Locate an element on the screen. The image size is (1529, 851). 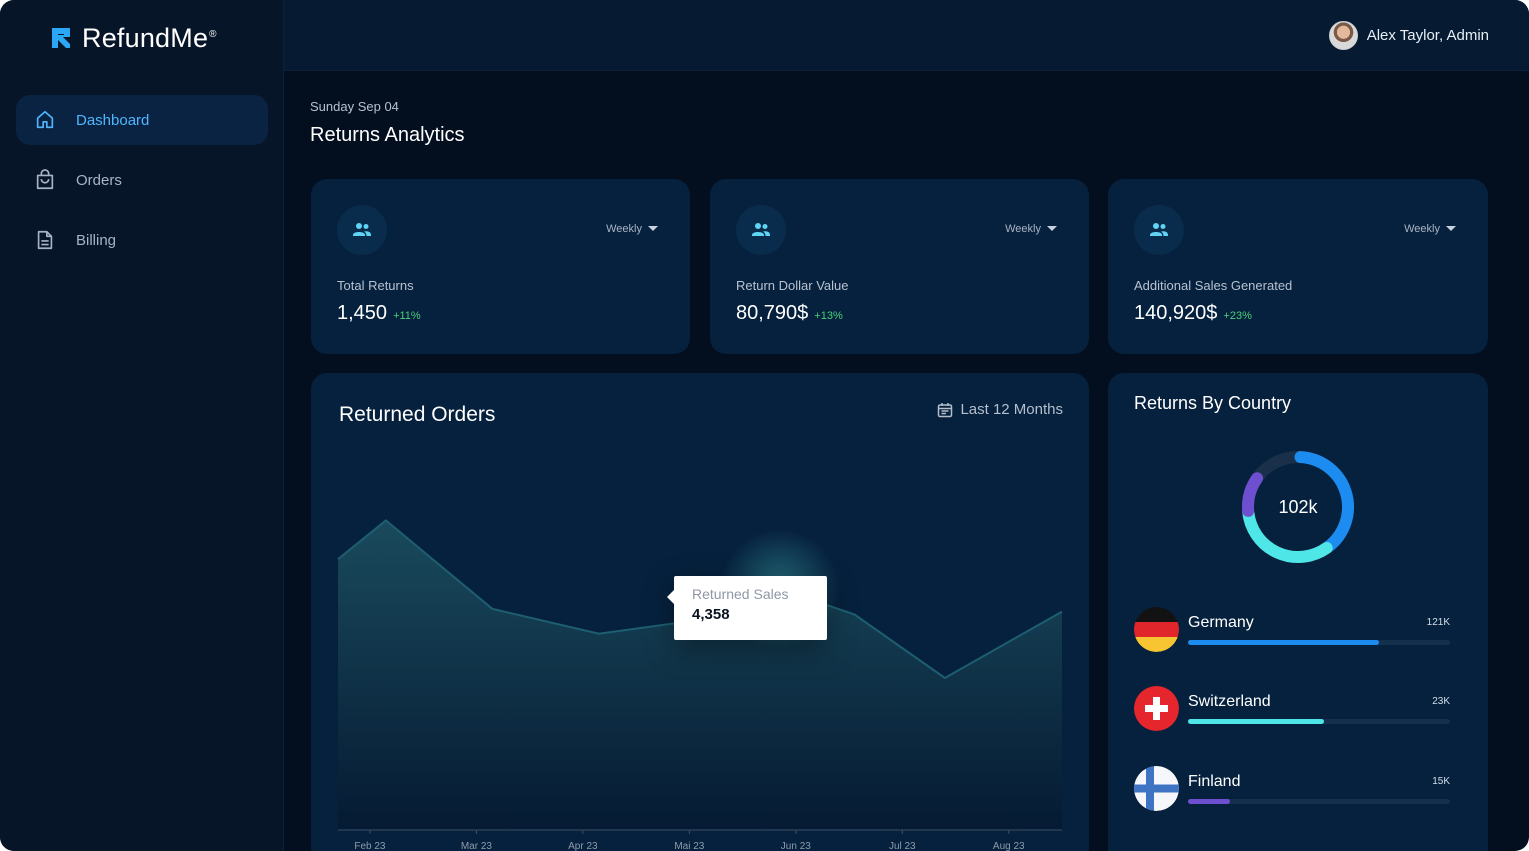
document-icon is located at coordinates (45, 240).